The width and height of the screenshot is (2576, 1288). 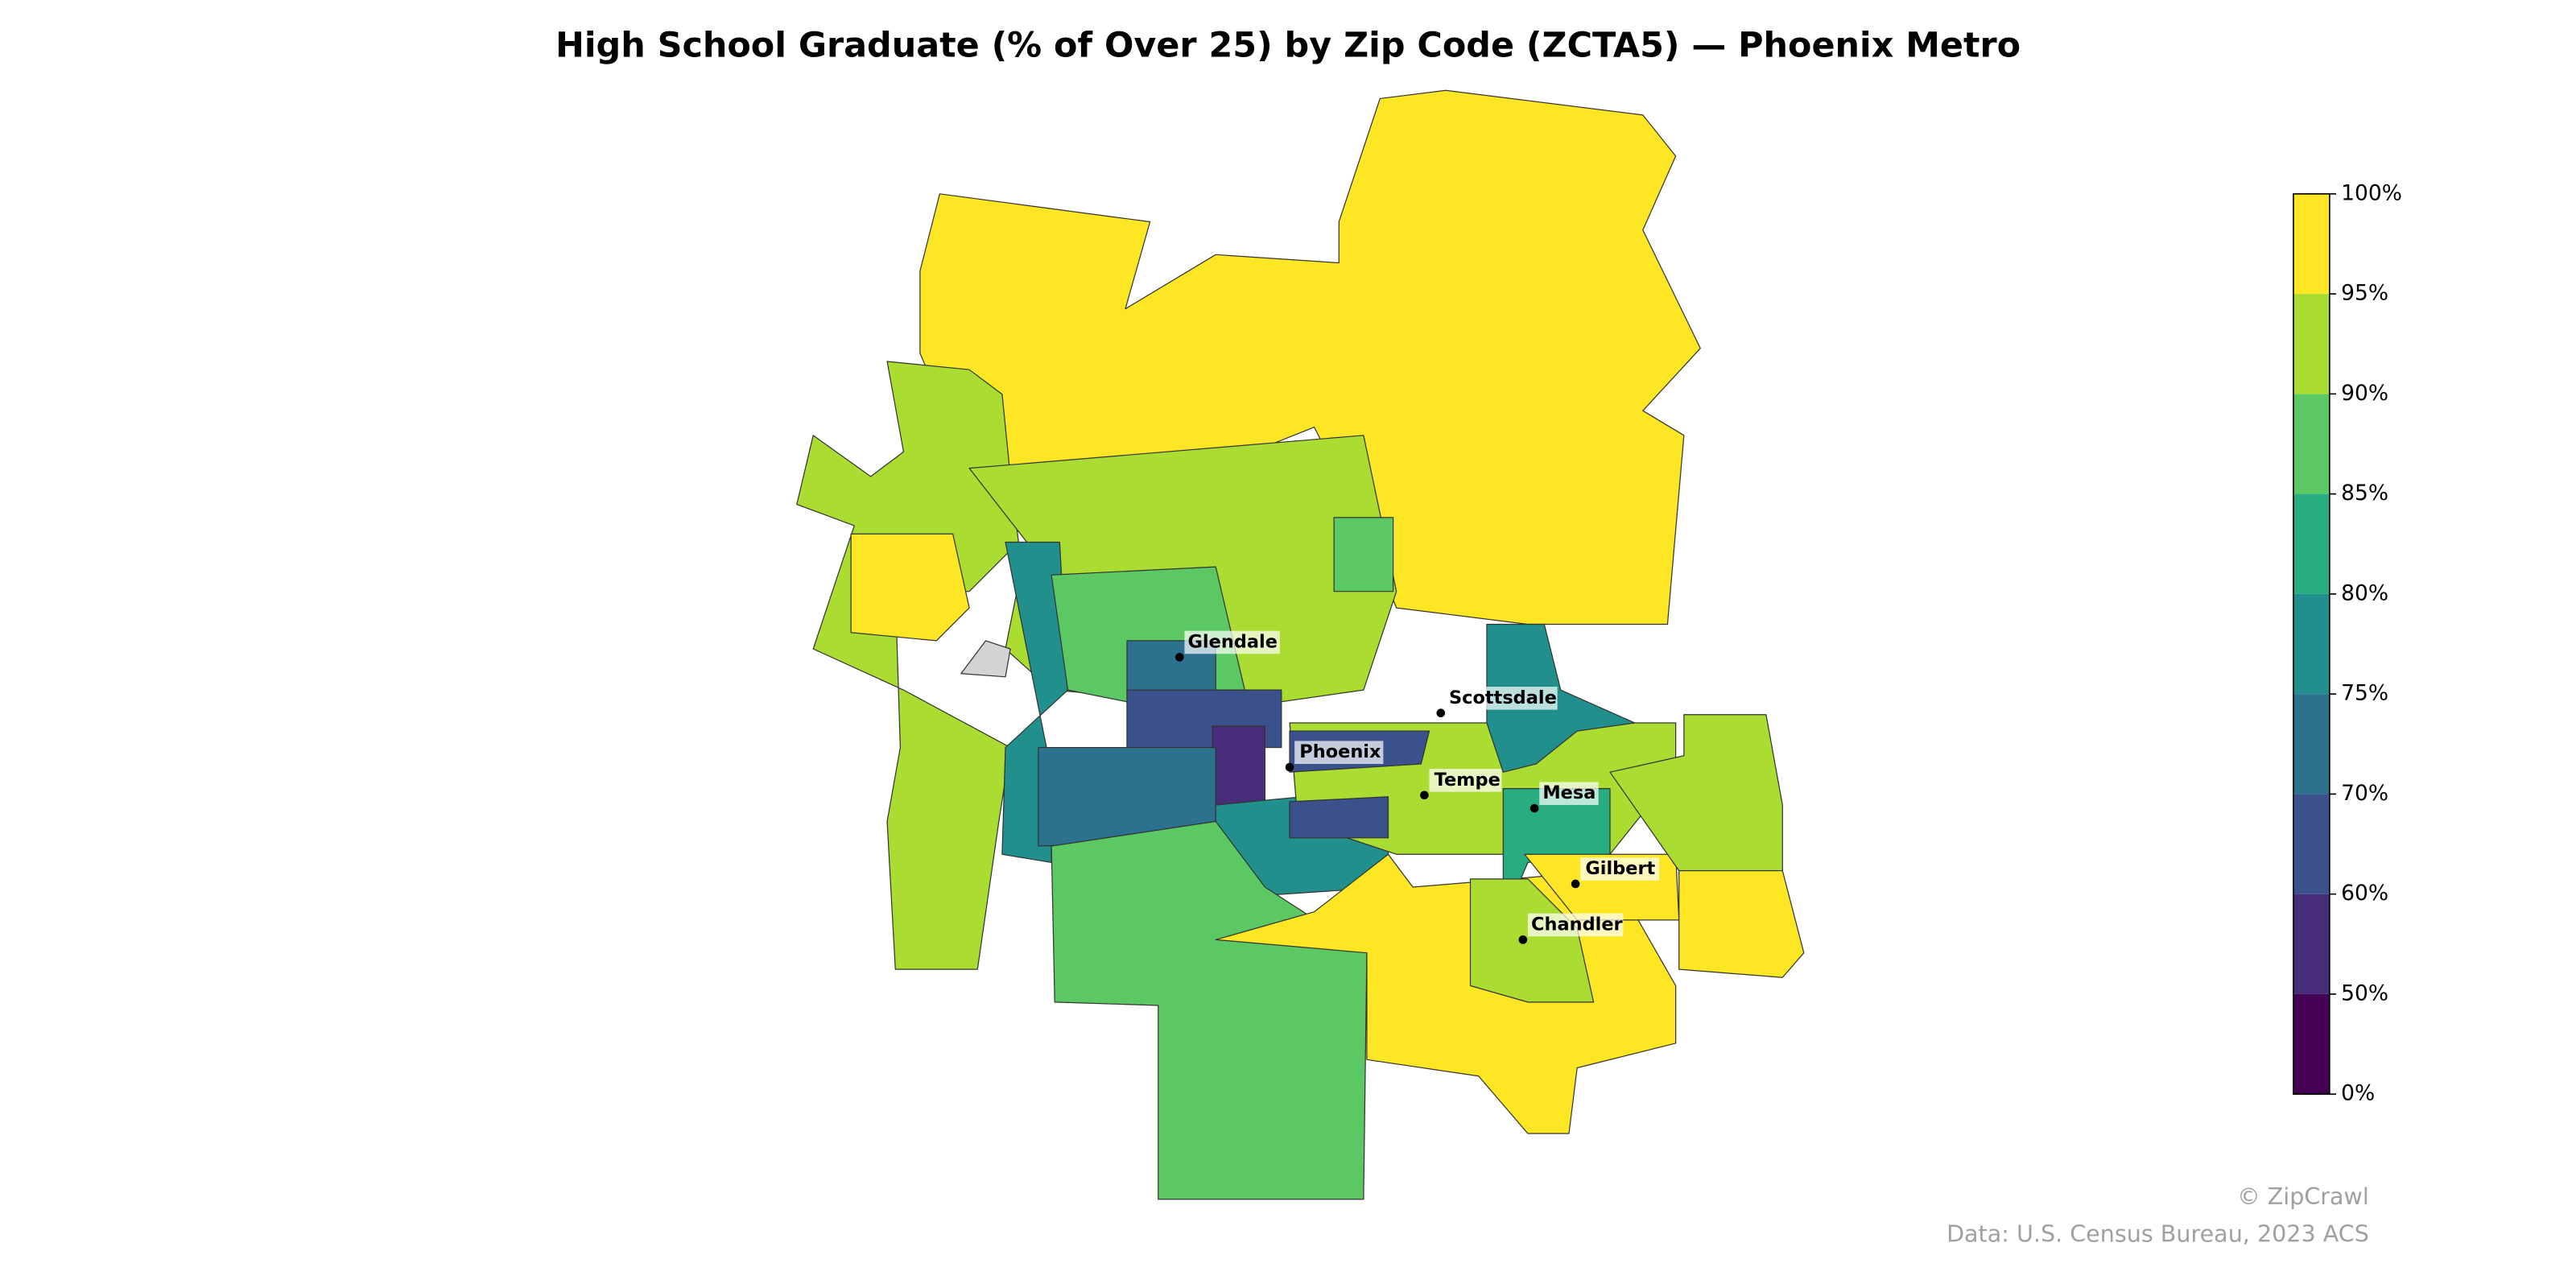 What do you see at coordinates (2364, 893) in the screenshot?
I see `colorbar-tick-label: 60%` at bounding box center [2364, 893].